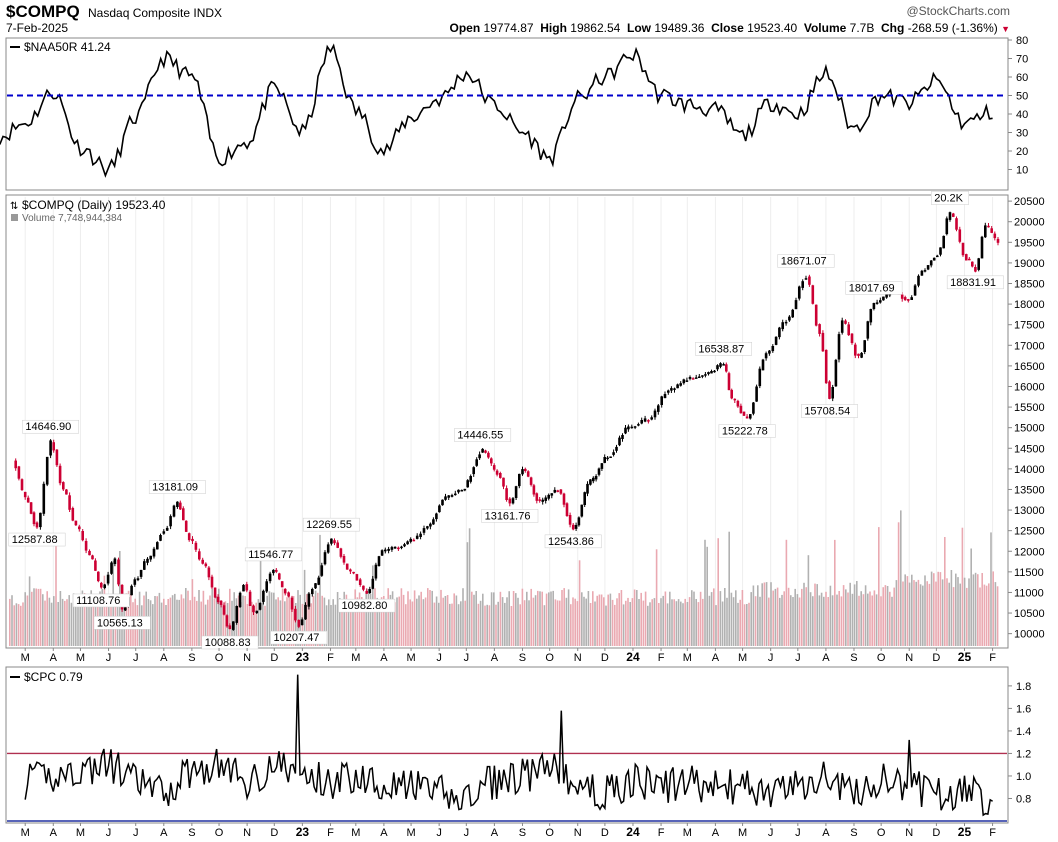 The width and height of the screenshot is (1058, 842). What do you see at coordinates (465, 28) in the screenshot?
I see `open-label: Open` at bounding box center [465, 28].